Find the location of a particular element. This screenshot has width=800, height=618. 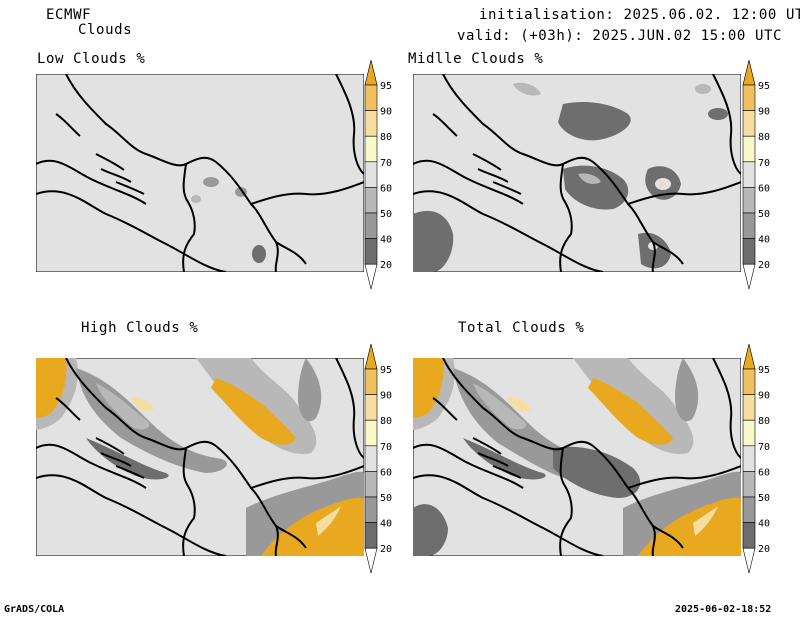

colorbar-low-clouds: 95 90 80 70 60 50 40 20 is located at coordinates (378, 174).